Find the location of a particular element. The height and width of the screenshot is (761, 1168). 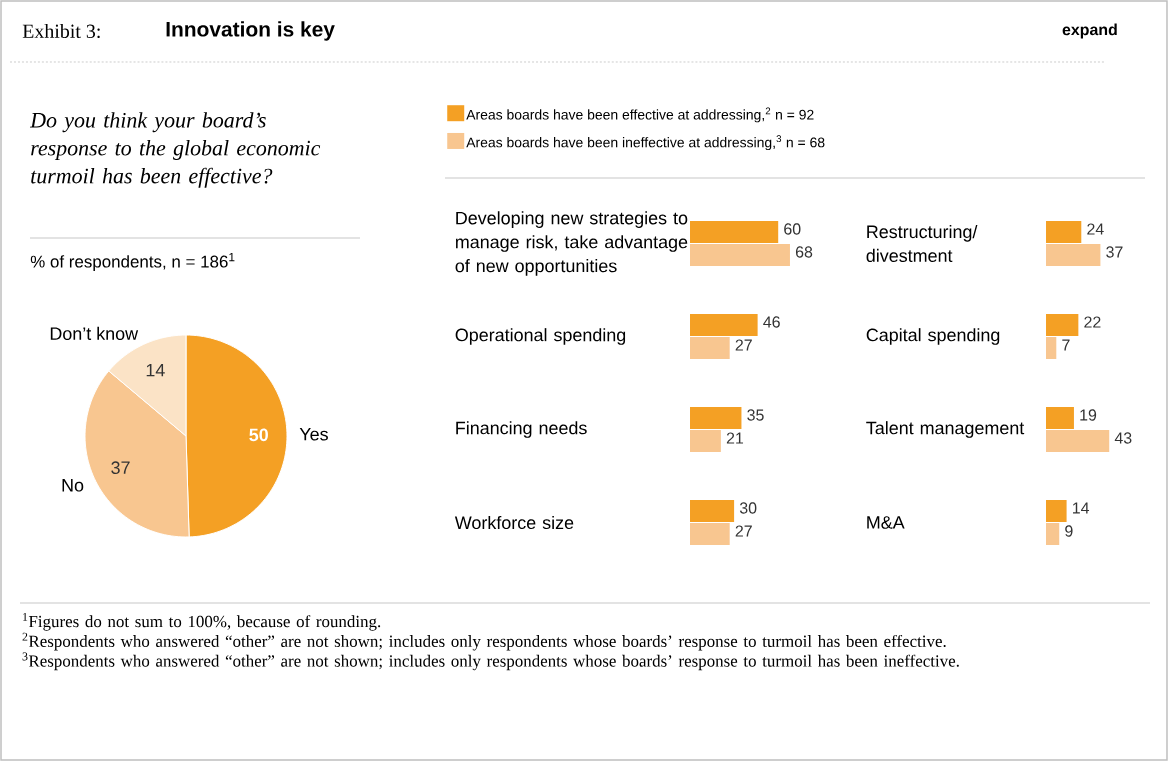

chart-title: Do you think your board’s response to the global economic turmoil has been effective? is located at coordinates (175, 150).